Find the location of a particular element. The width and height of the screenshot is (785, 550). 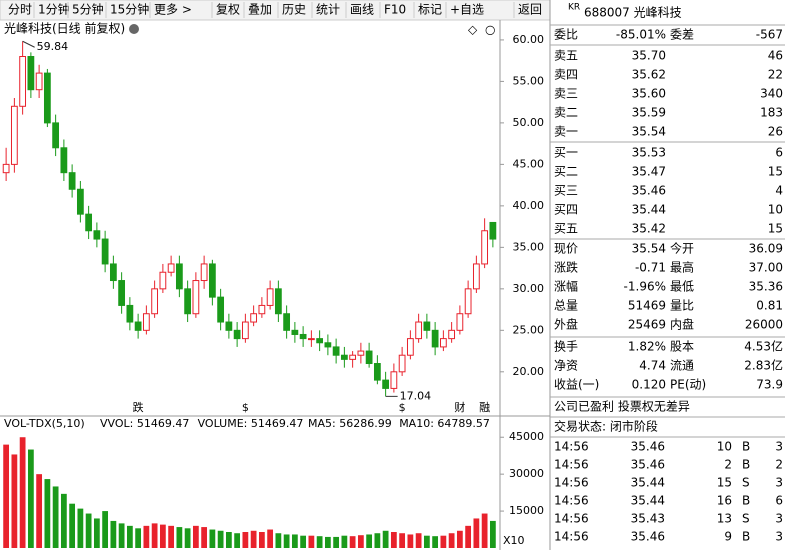

toolbar-button: 画线 is located at coordinates (362, 10).